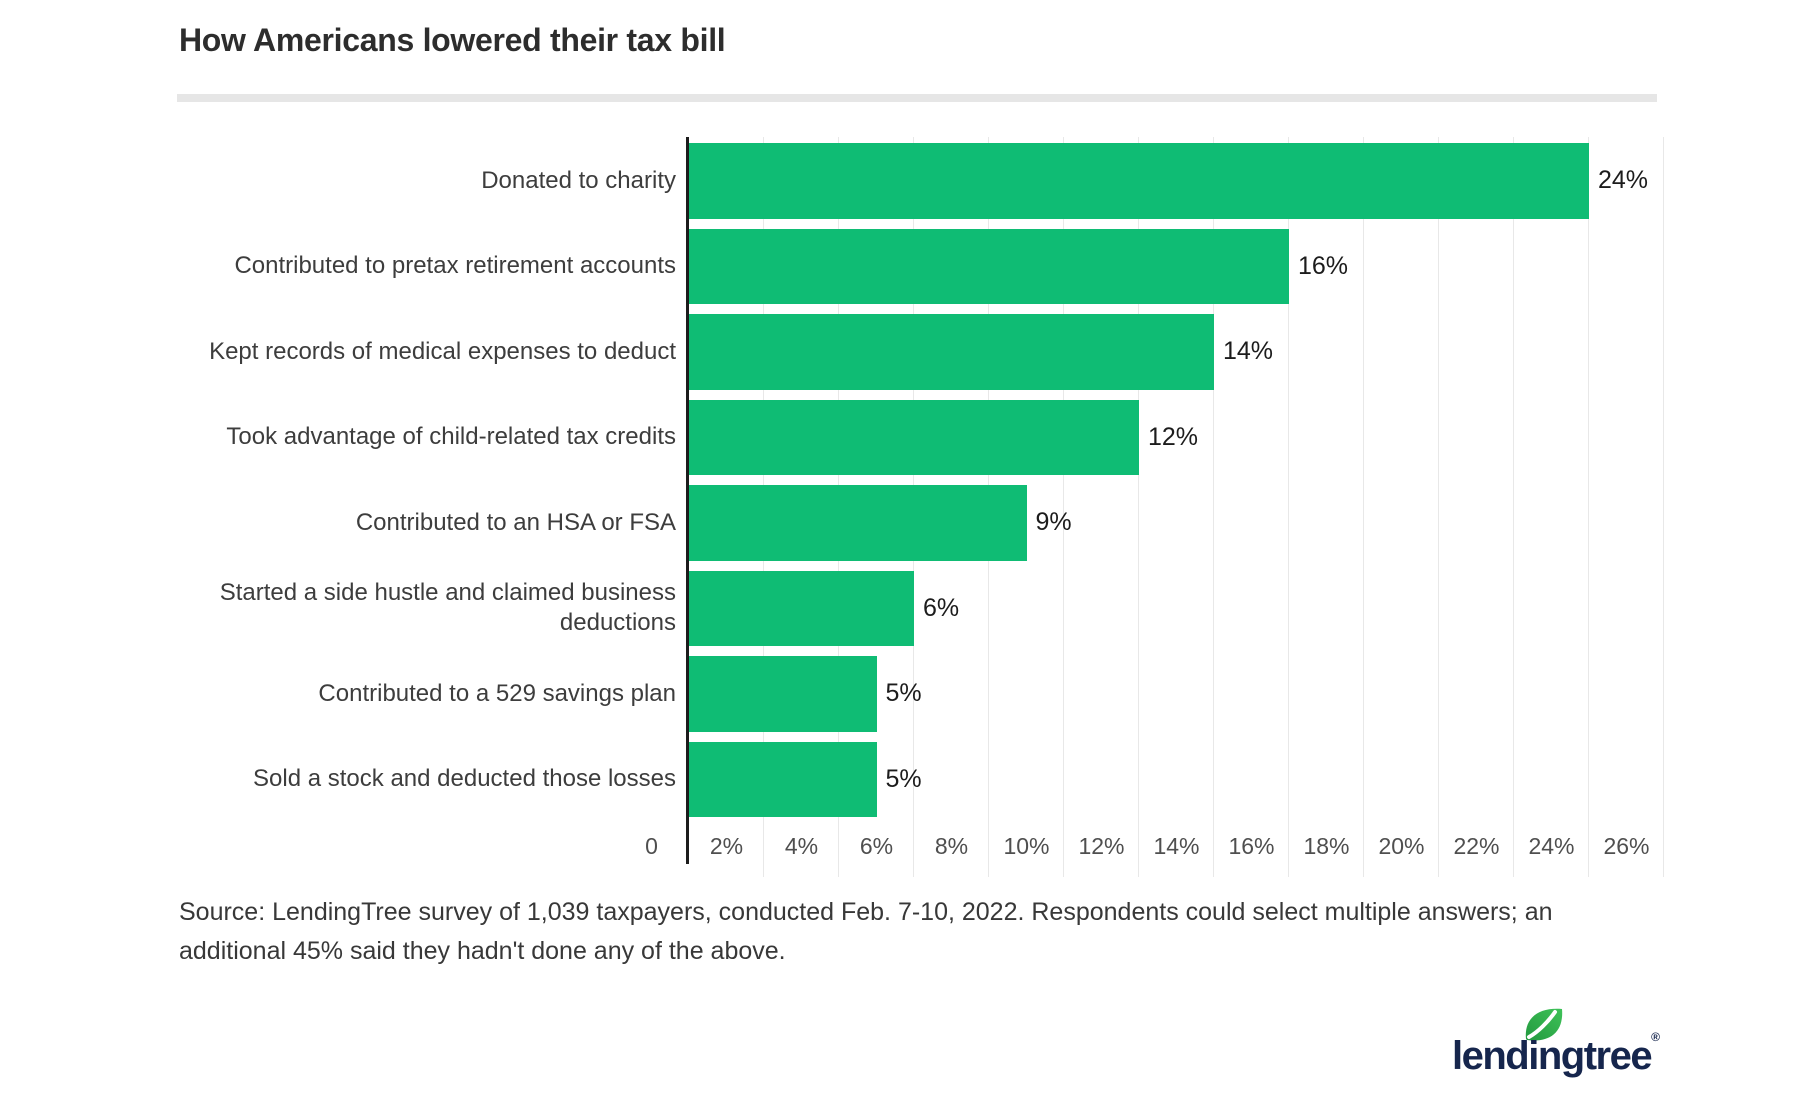 This screenshot has height=1102, width=1806. What do you see at coordinates (1551, 846) in the screenshot?
I see `x-tick-label: 24%` at bounding box center [1551, 846].